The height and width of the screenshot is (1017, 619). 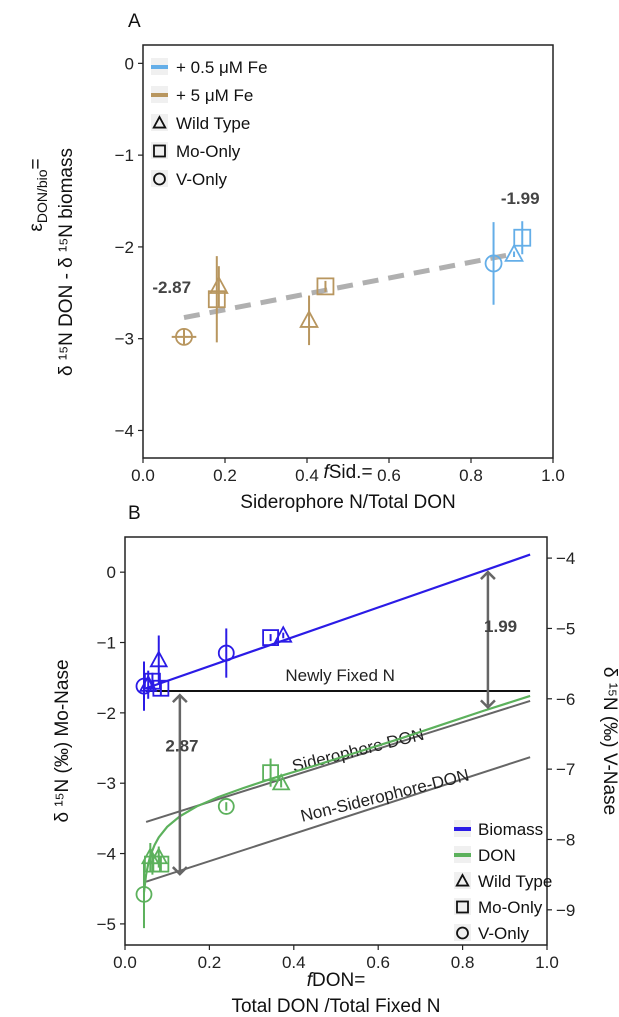 I want to click on panel-b-legend-label: Wild Type, so click(x=515, y=881).